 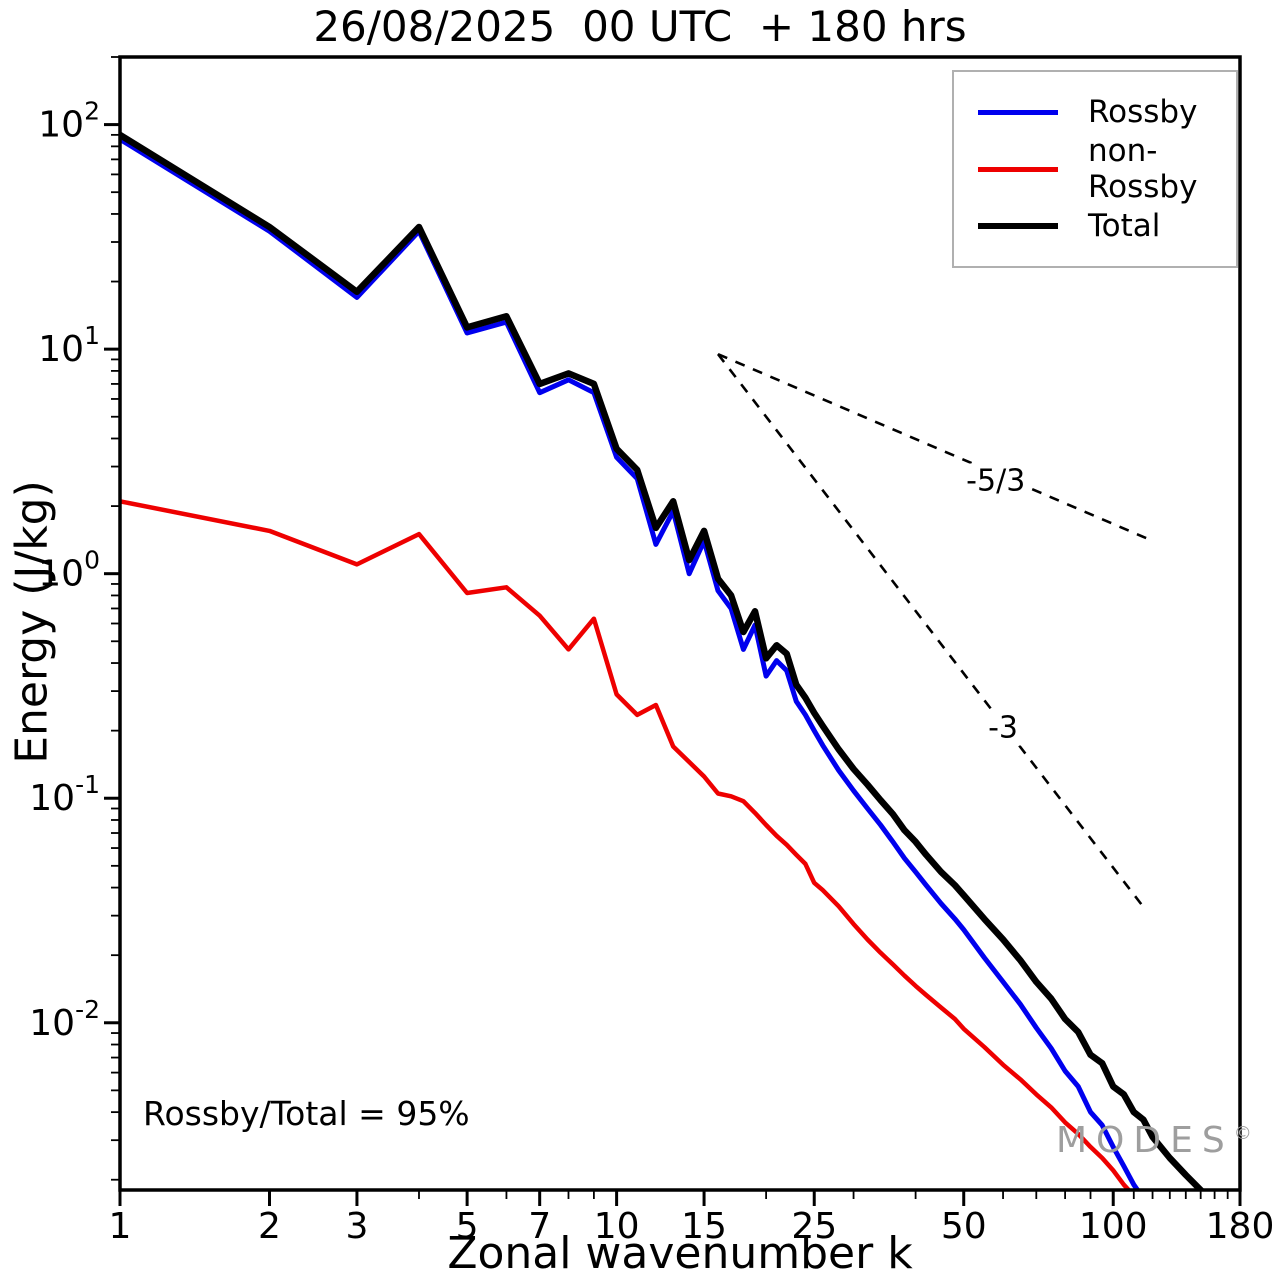 I want to click on x-tick-label: 25, so click(x=814, y=1226).